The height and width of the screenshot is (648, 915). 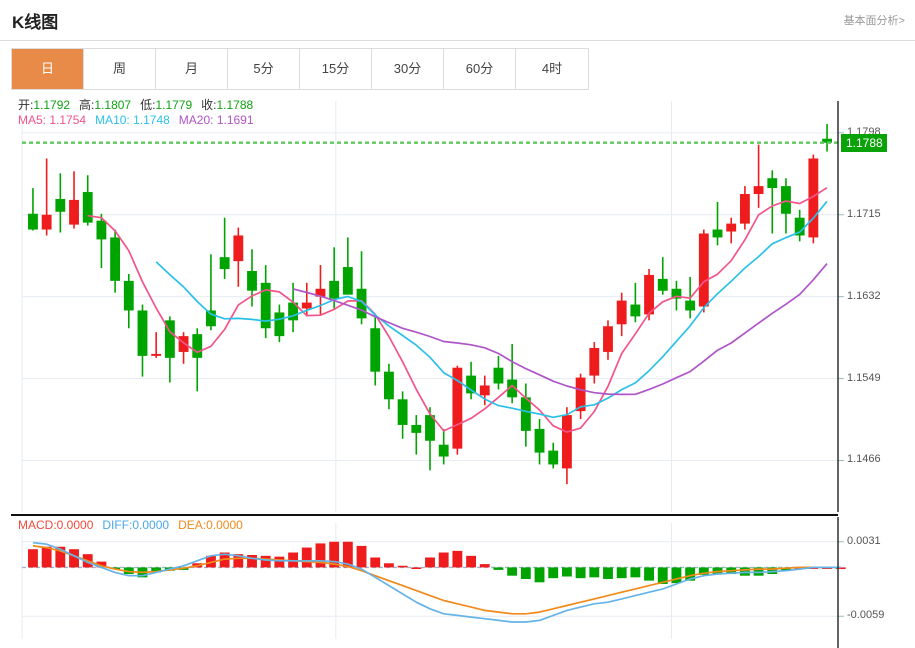 I want to click on timeframe-tabbar: 日周月 5分 15分 30分 60分 4时, so click(x=300, y=69).